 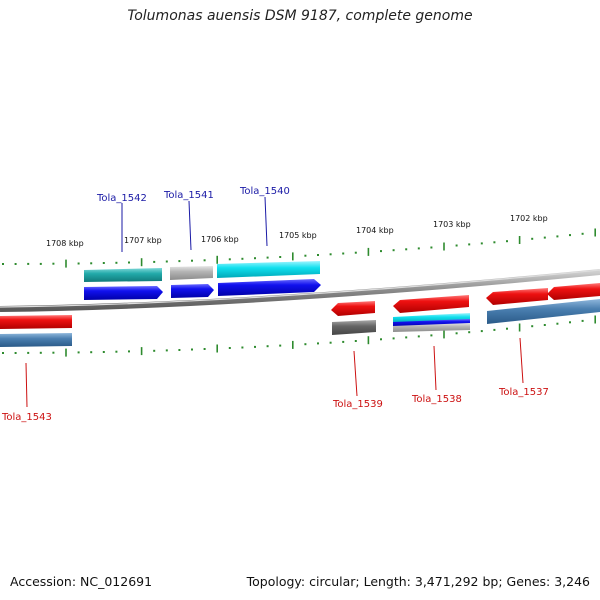 What do you see at coordinates (188, 195) in the screenshot?
I see `gene-label-tola-1541: Tola_1541` at bounding box center [188, 195].